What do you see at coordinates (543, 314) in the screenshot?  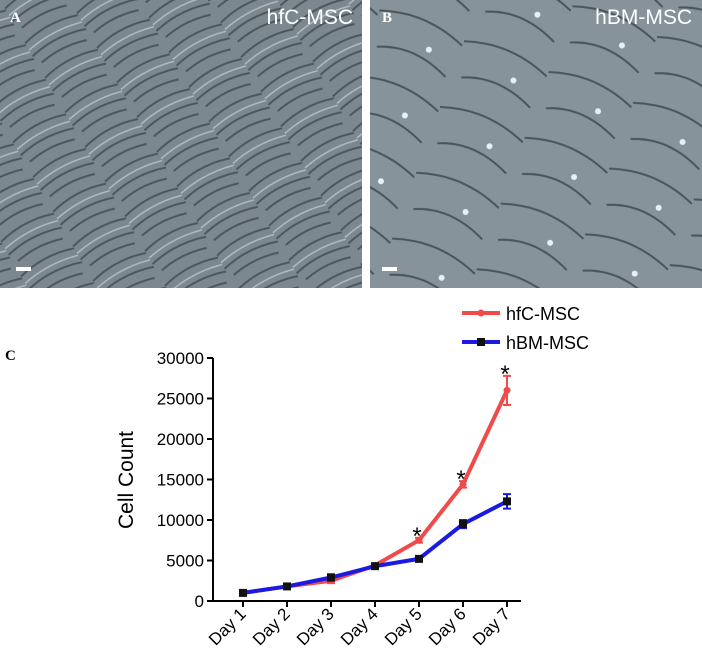 I see `legend-label: hfC-MSC` at bounding box center [543, 314].